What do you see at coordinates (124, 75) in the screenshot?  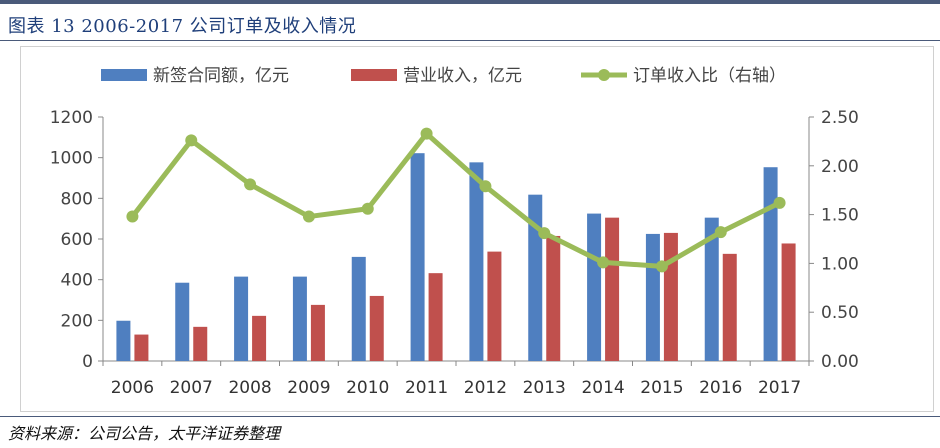 I see `legend-new-contracts-swatch` at bounding box center [124, 75].